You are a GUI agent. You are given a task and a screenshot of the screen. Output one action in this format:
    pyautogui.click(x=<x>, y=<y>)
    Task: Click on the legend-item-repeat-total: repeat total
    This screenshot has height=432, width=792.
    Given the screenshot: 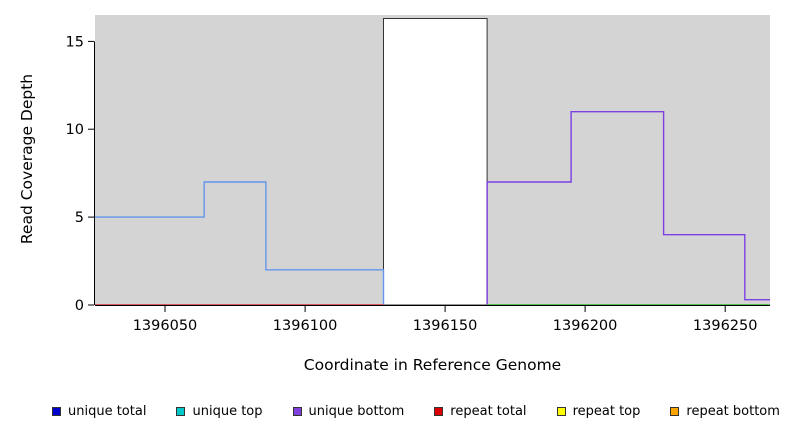 What is the action you would take?
    pyautogui.click(x=480, y=411)
    